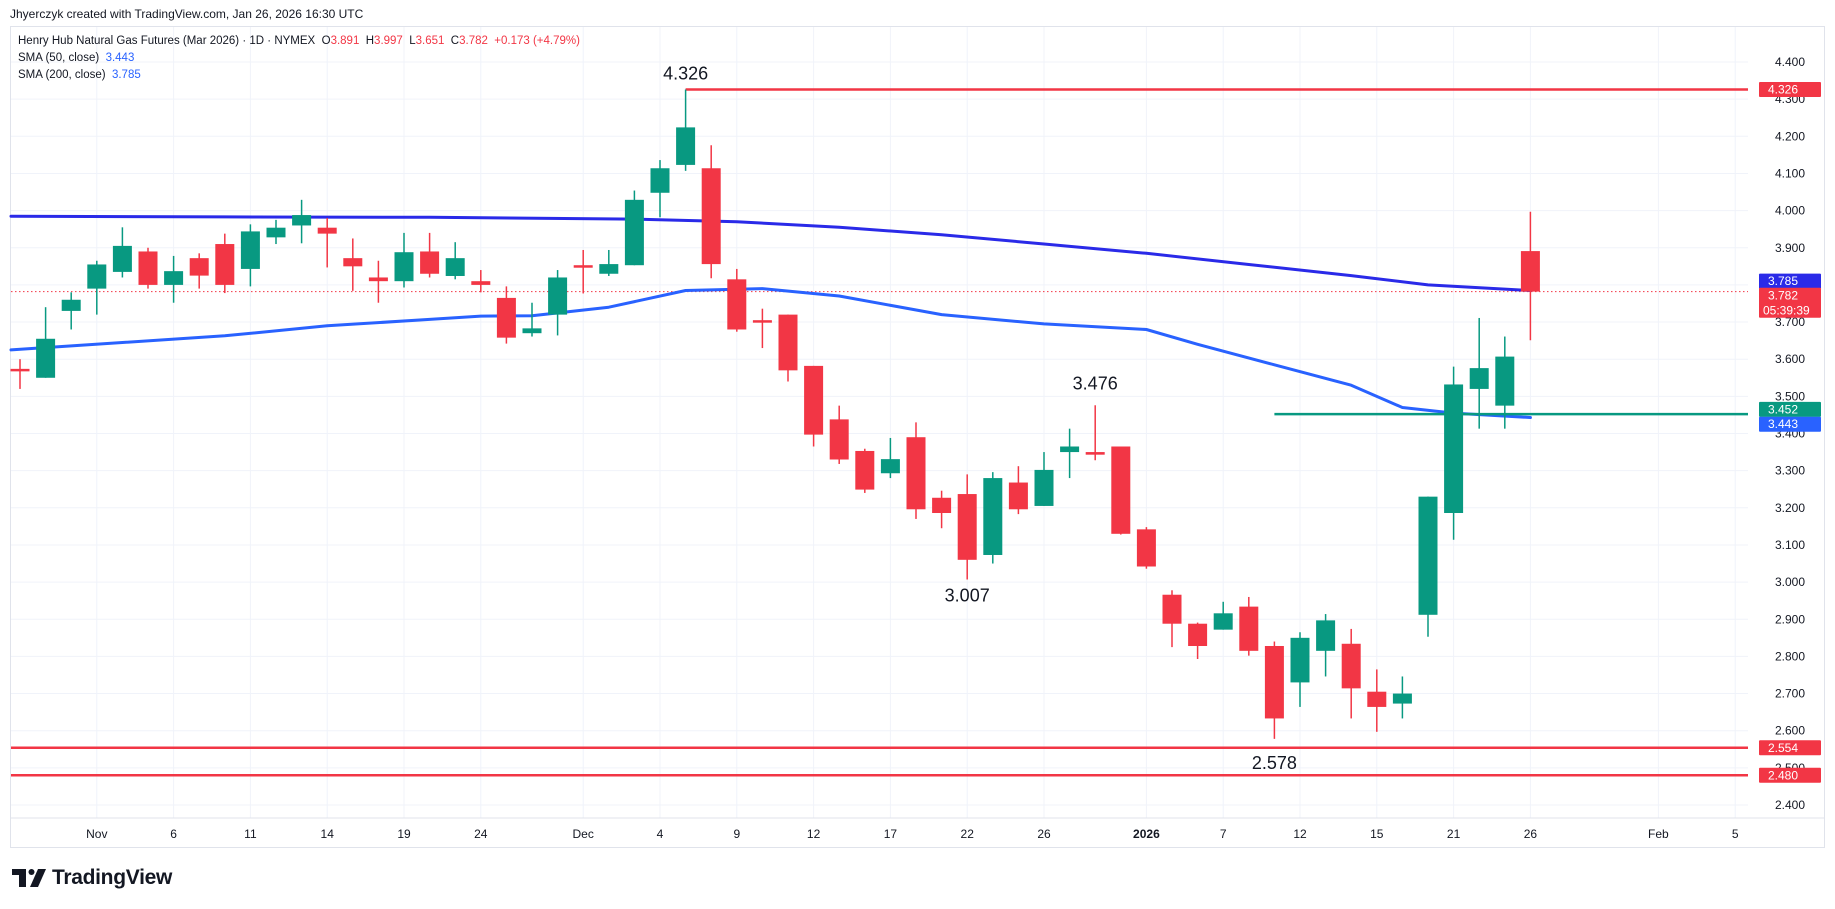  I want to click on sma200-line, so click(770, 253).